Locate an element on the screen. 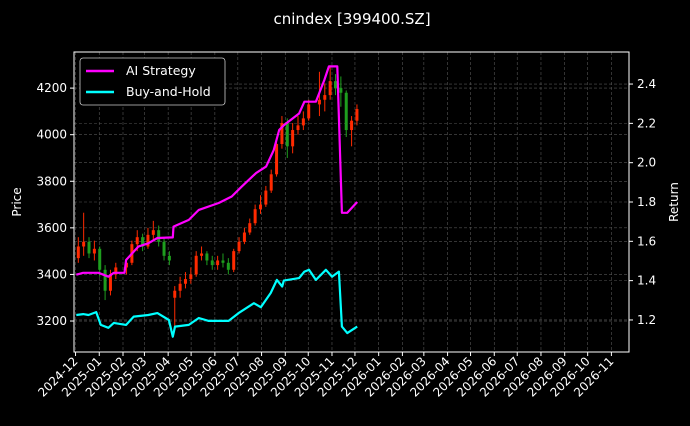  legend-label-strategy: AI Strategy is located at coordinates (161, 70).